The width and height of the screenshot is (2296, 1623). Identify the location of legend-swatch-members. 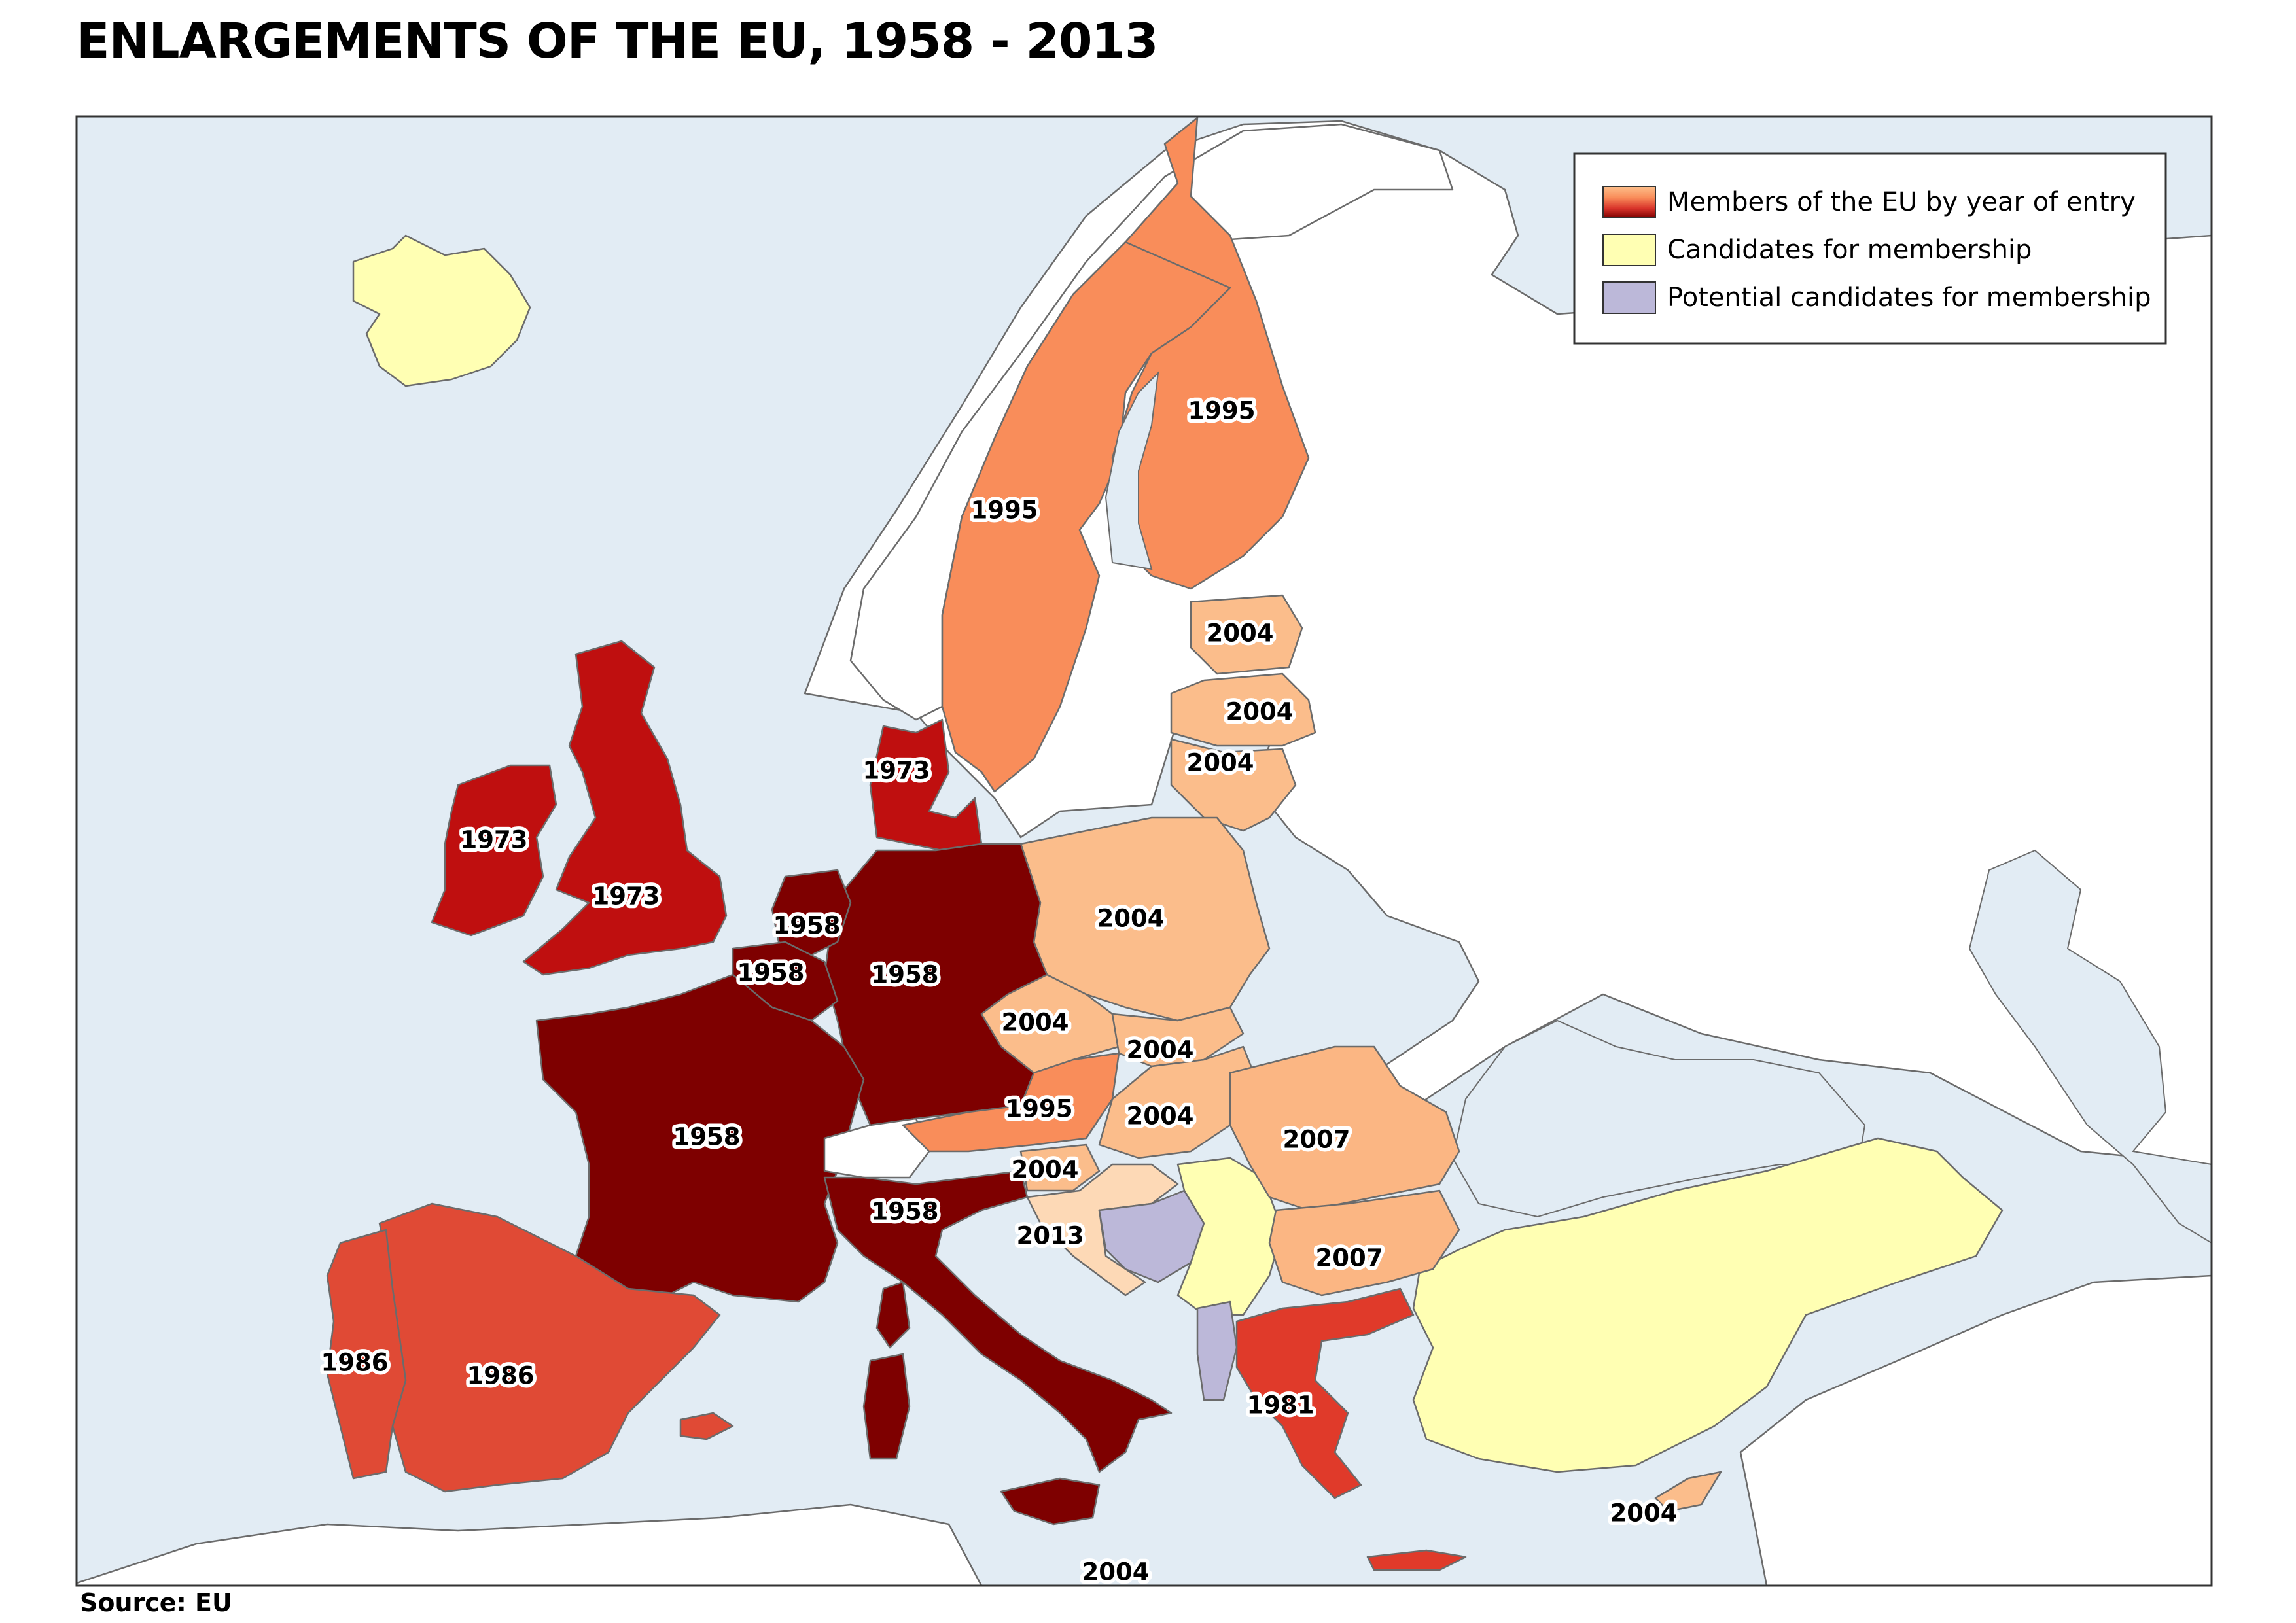
(1629, 202).